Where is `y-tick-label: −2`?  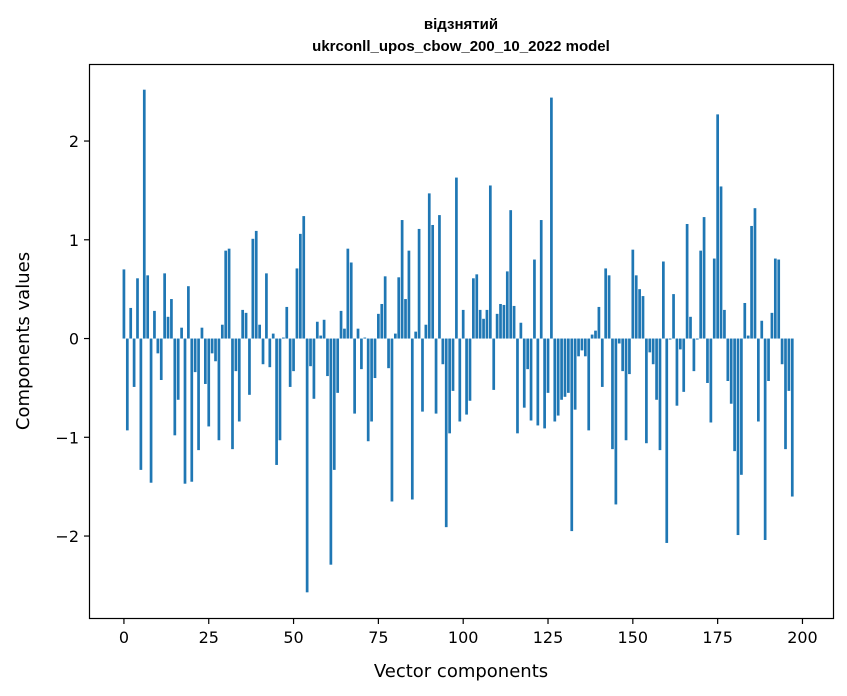 y-tick-label: −2 is located at coordinates (67, 536).